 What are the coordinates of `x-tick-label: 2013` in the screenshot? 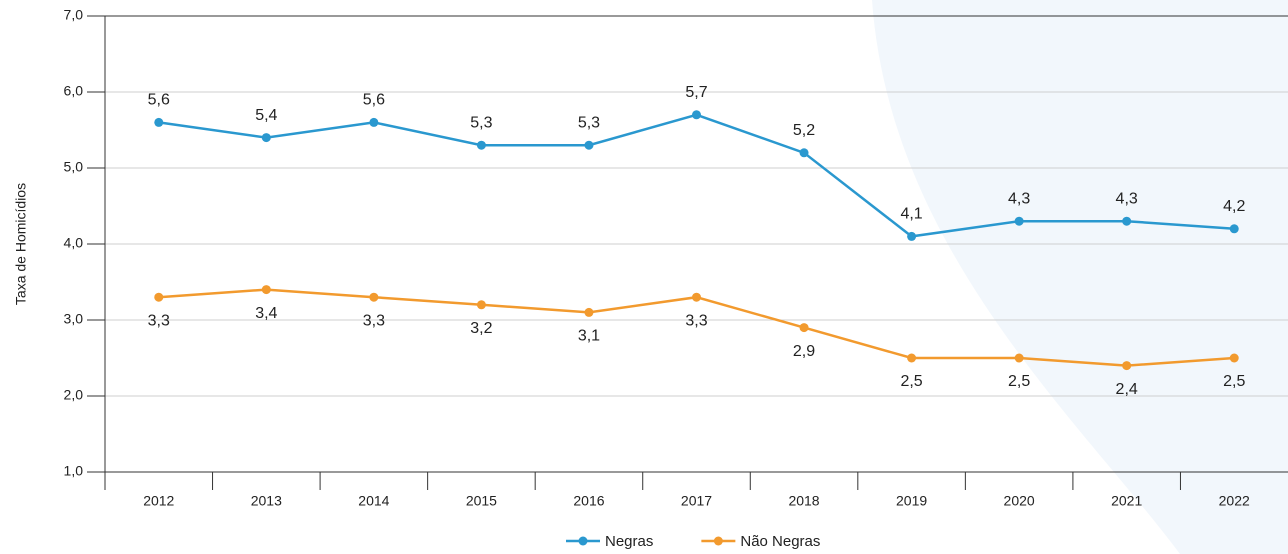 It's located at (266, 501).